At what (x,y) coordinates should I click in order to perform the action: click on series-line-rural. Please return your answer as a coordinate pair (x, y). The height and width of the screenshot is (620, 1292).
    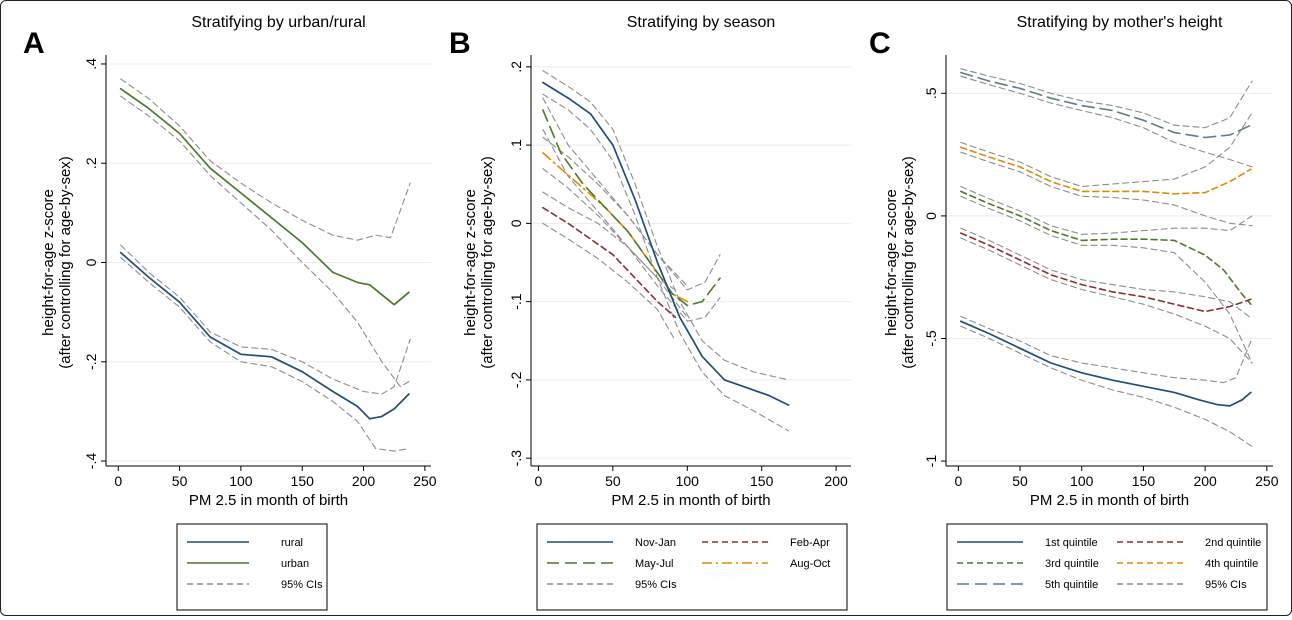
    Looking at the image, I should click on (264, 335).